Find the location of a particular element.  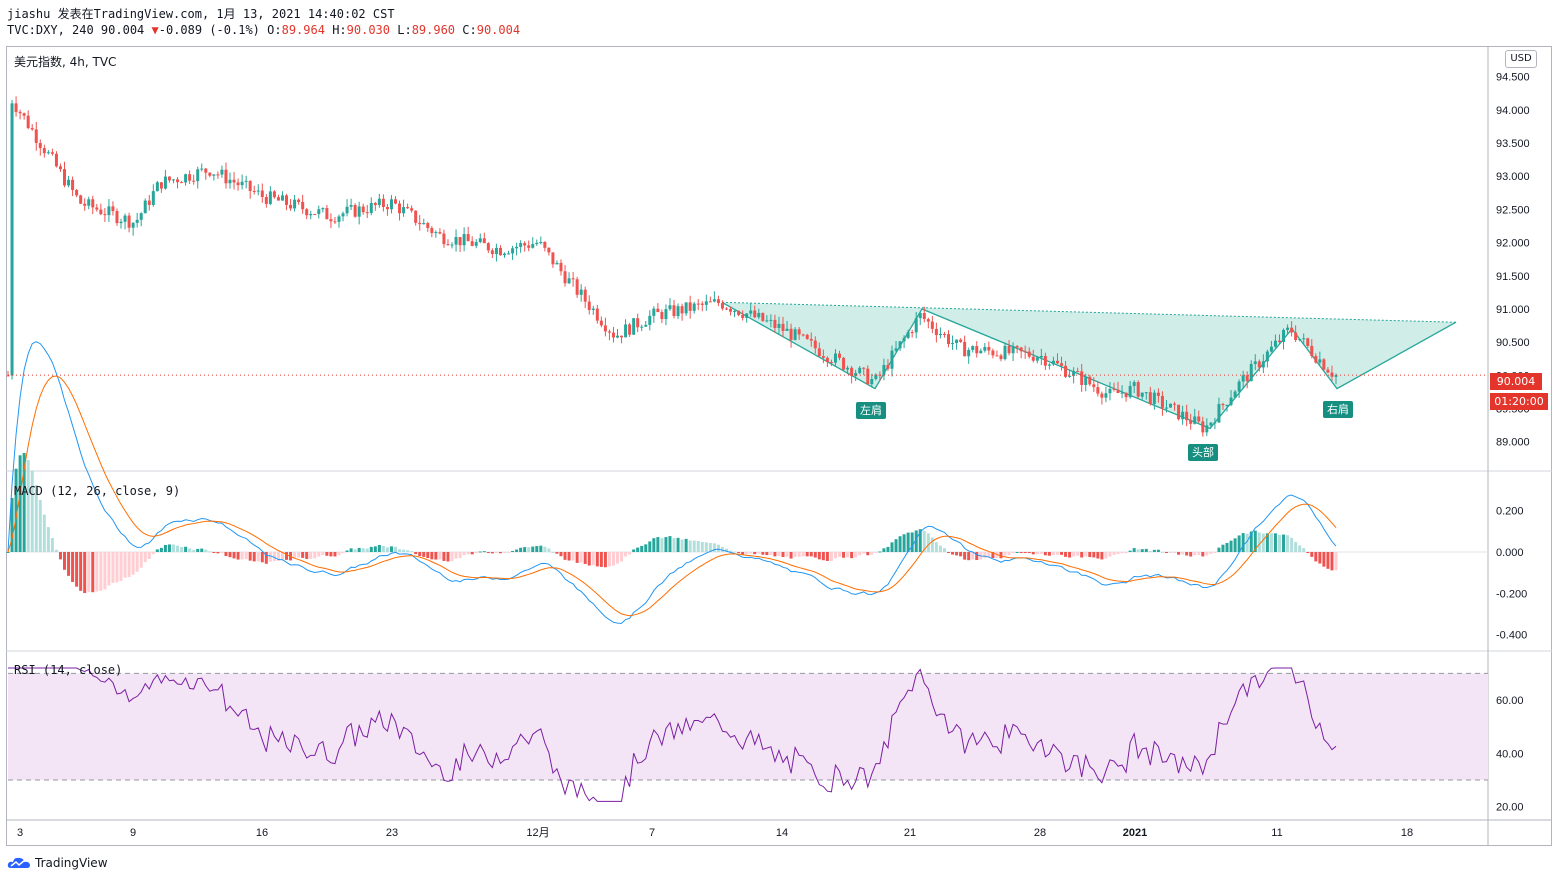

left-shoulder-label: 左肩 is located at coordinates (871, 410).